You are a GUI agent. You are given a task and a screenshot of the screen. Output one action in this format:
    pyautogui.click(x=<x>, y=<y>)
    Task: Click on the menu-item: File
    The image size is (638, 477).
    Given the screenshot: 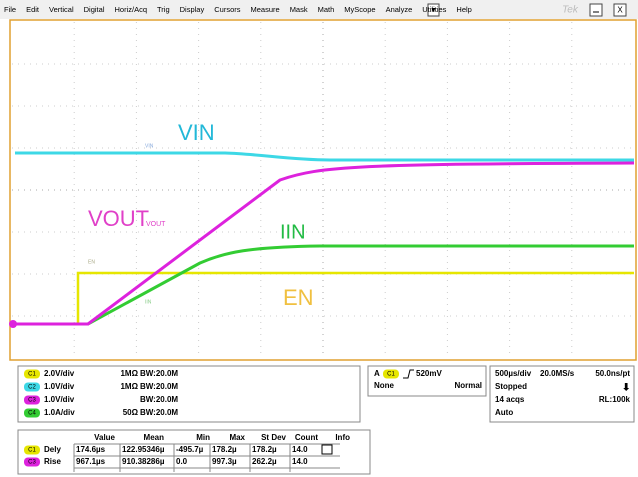 What is the action you would take?
    pyautogui.click(x=10, y=9)
    